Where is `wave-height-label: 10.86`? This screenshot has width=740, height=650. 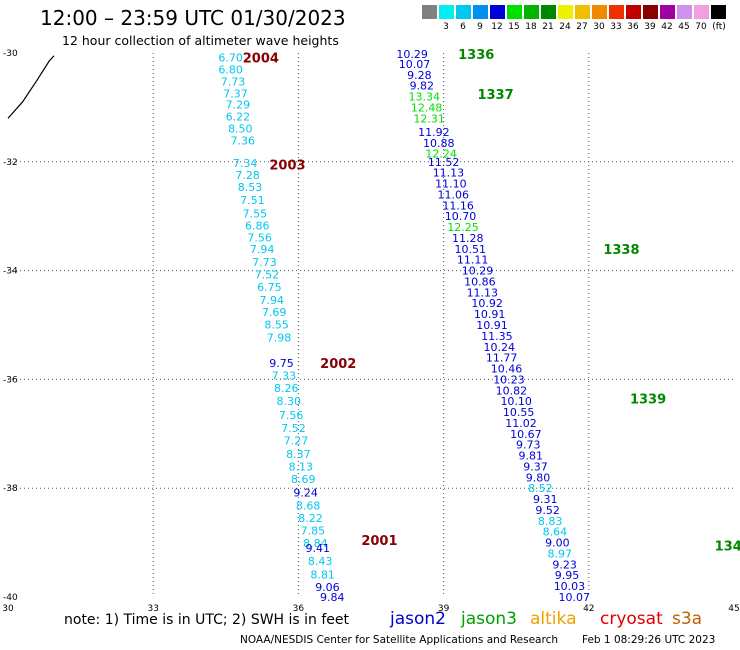
wave-height-label: 10.86 is located at coordinates (480, 281).